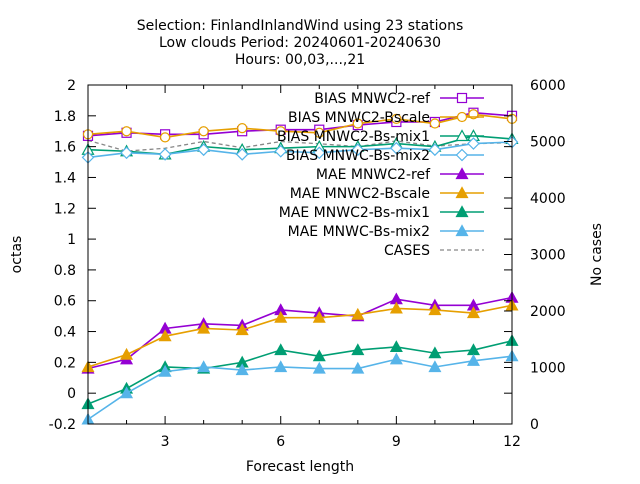  I want to click on y-tick-label: 1.2, so click(65, 209).